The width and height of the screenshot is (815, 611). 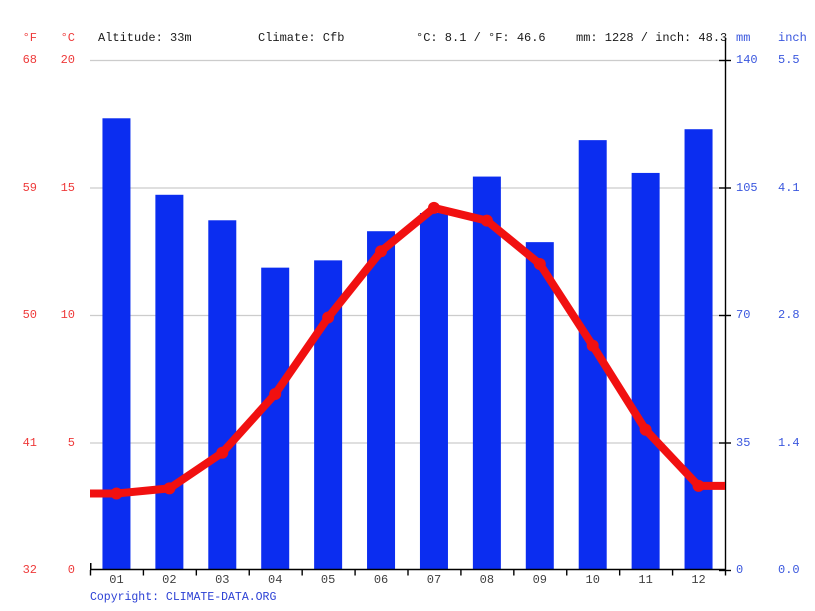 What do you see at coordinates (67, 38) in the screenshot?
I see `header-unit-c: °C` at bounding box center [67, 38].